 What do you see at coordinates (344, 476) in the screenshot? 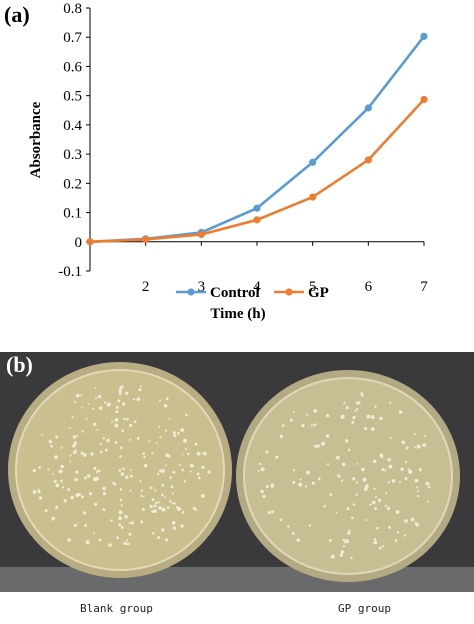
I see `gp-group-colonies` at bounding box center [344, 476].